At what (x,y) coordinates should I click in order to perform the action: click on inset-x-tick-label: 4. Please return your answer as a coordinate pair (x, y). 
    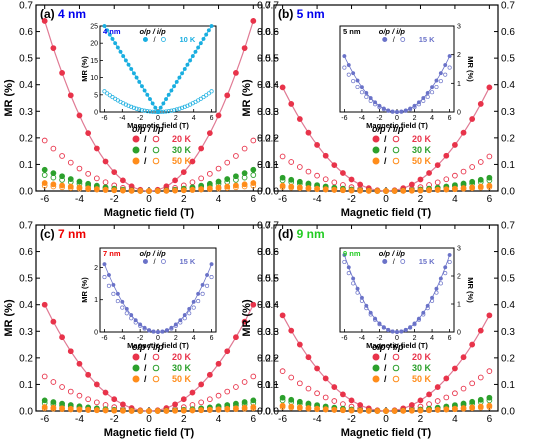
    Looking at the image, I should click on (432, 338).